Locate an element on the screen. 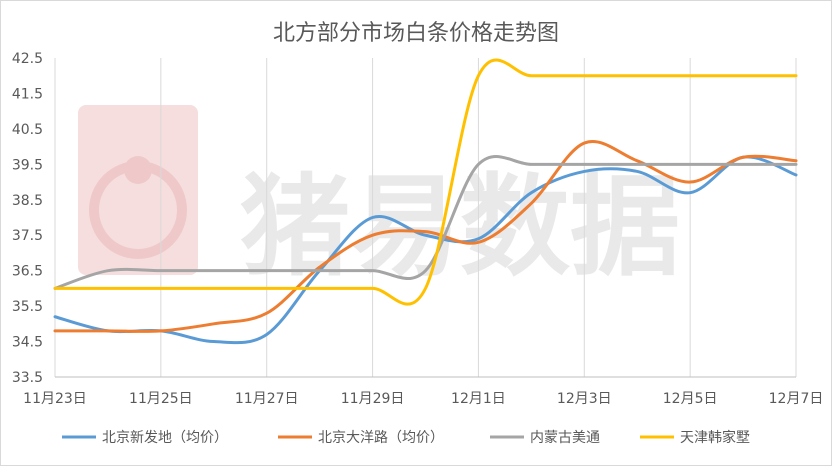 The image size is (832, 466). chart-title: 北方部分市场白条价格走势图 is located at coordinates (416, 33).